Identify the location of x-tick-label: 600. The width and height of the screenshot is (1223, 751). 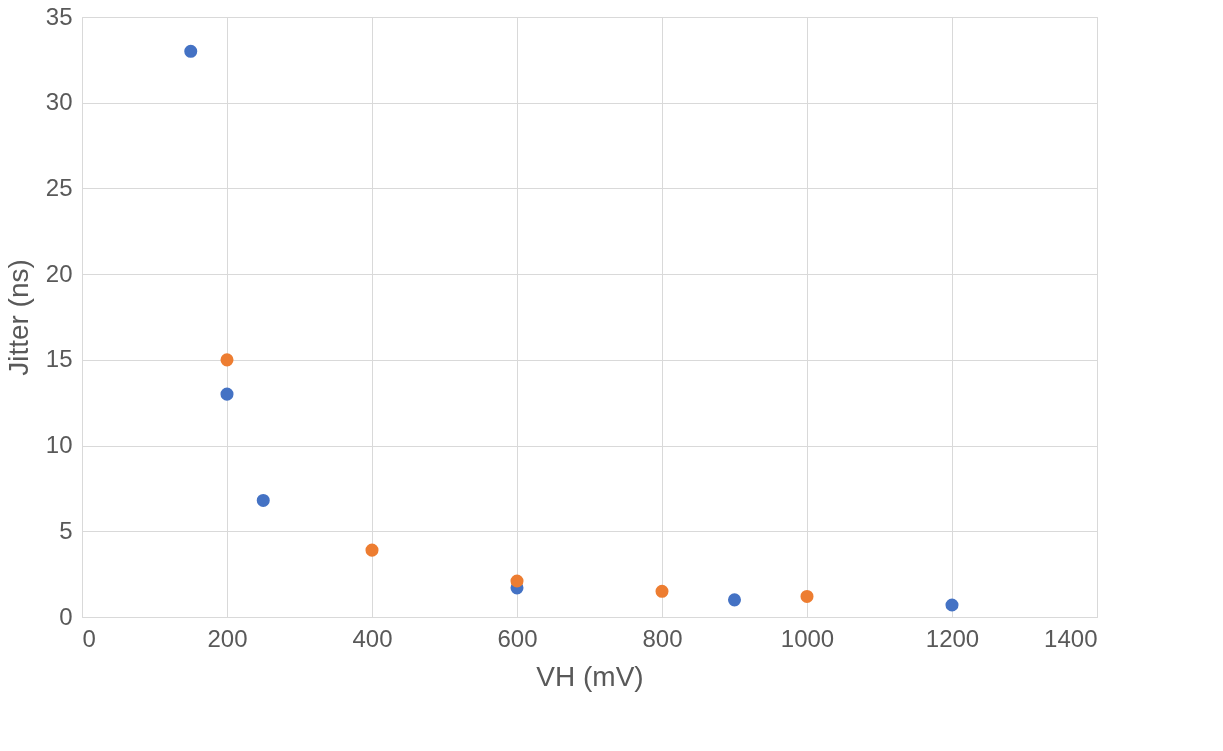
(517, 638).